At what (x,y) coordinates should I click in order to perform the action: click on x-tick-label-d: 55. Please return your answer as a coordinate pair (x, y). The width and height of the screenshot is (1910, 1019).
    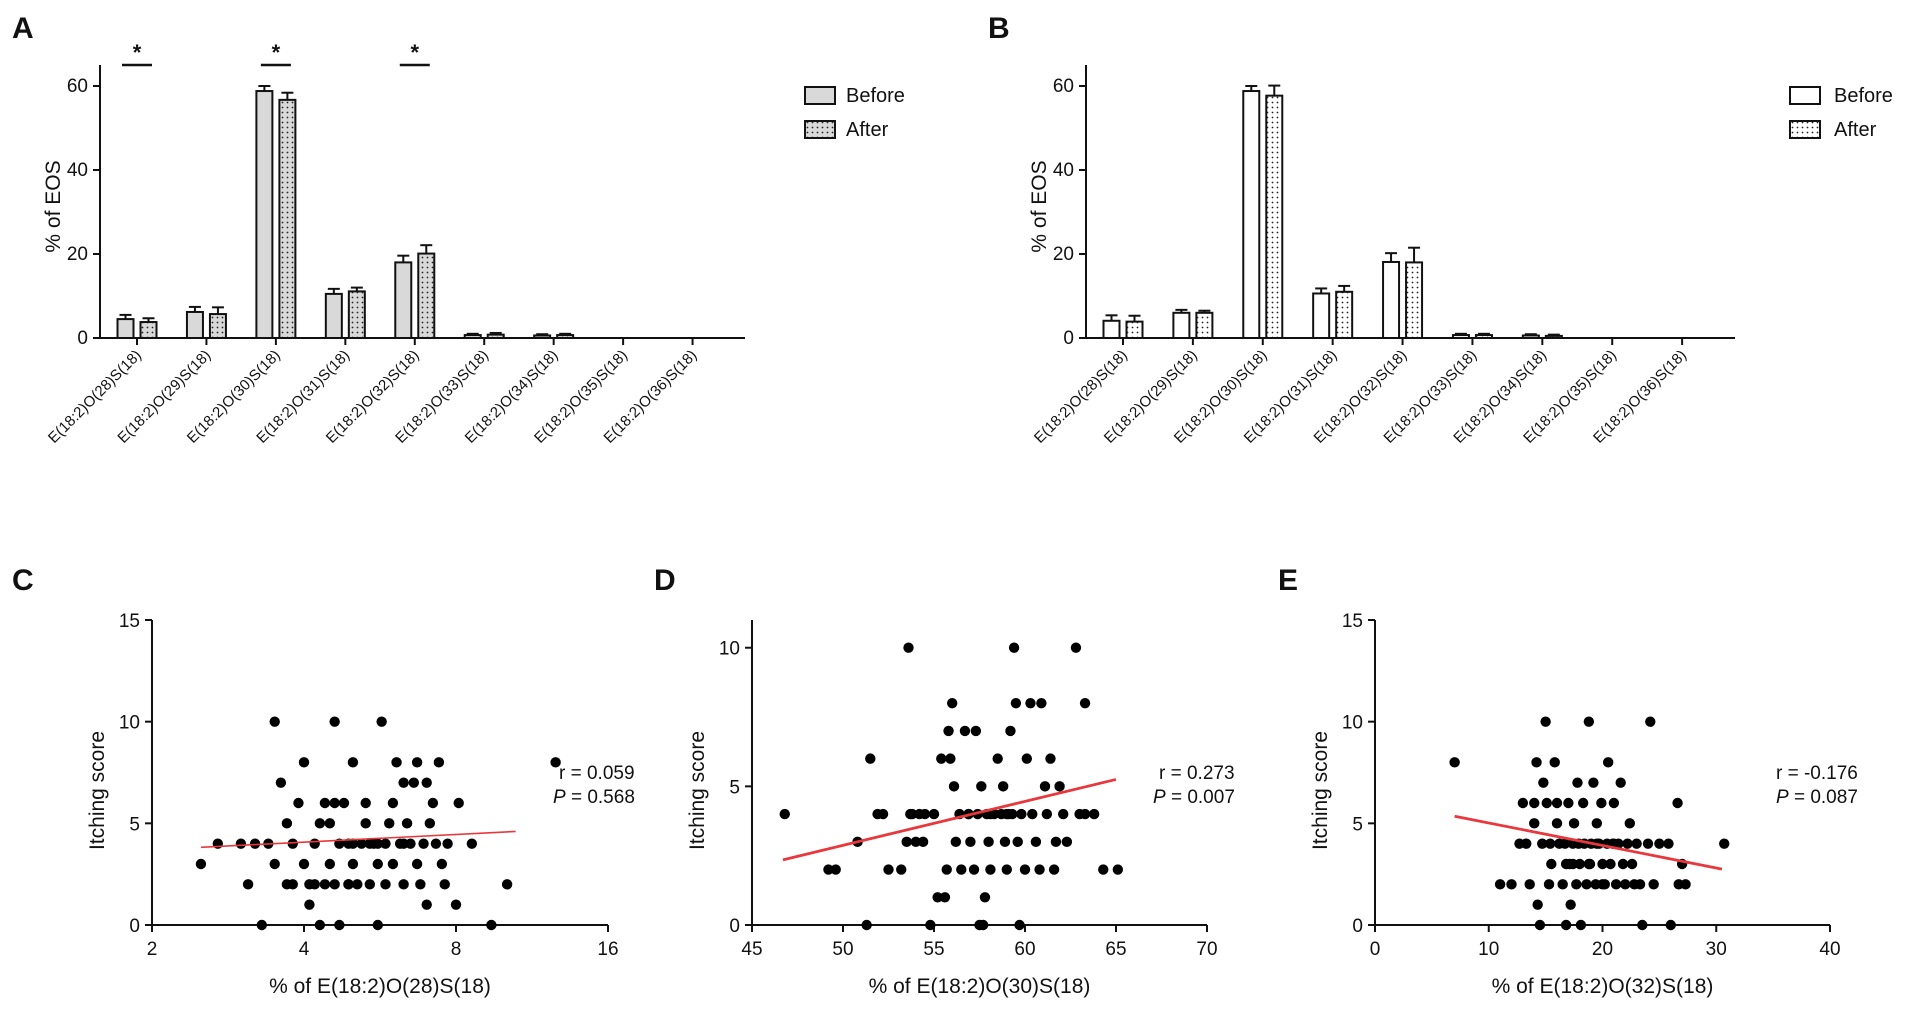
    Looking at the image, I should click on (933, 949).